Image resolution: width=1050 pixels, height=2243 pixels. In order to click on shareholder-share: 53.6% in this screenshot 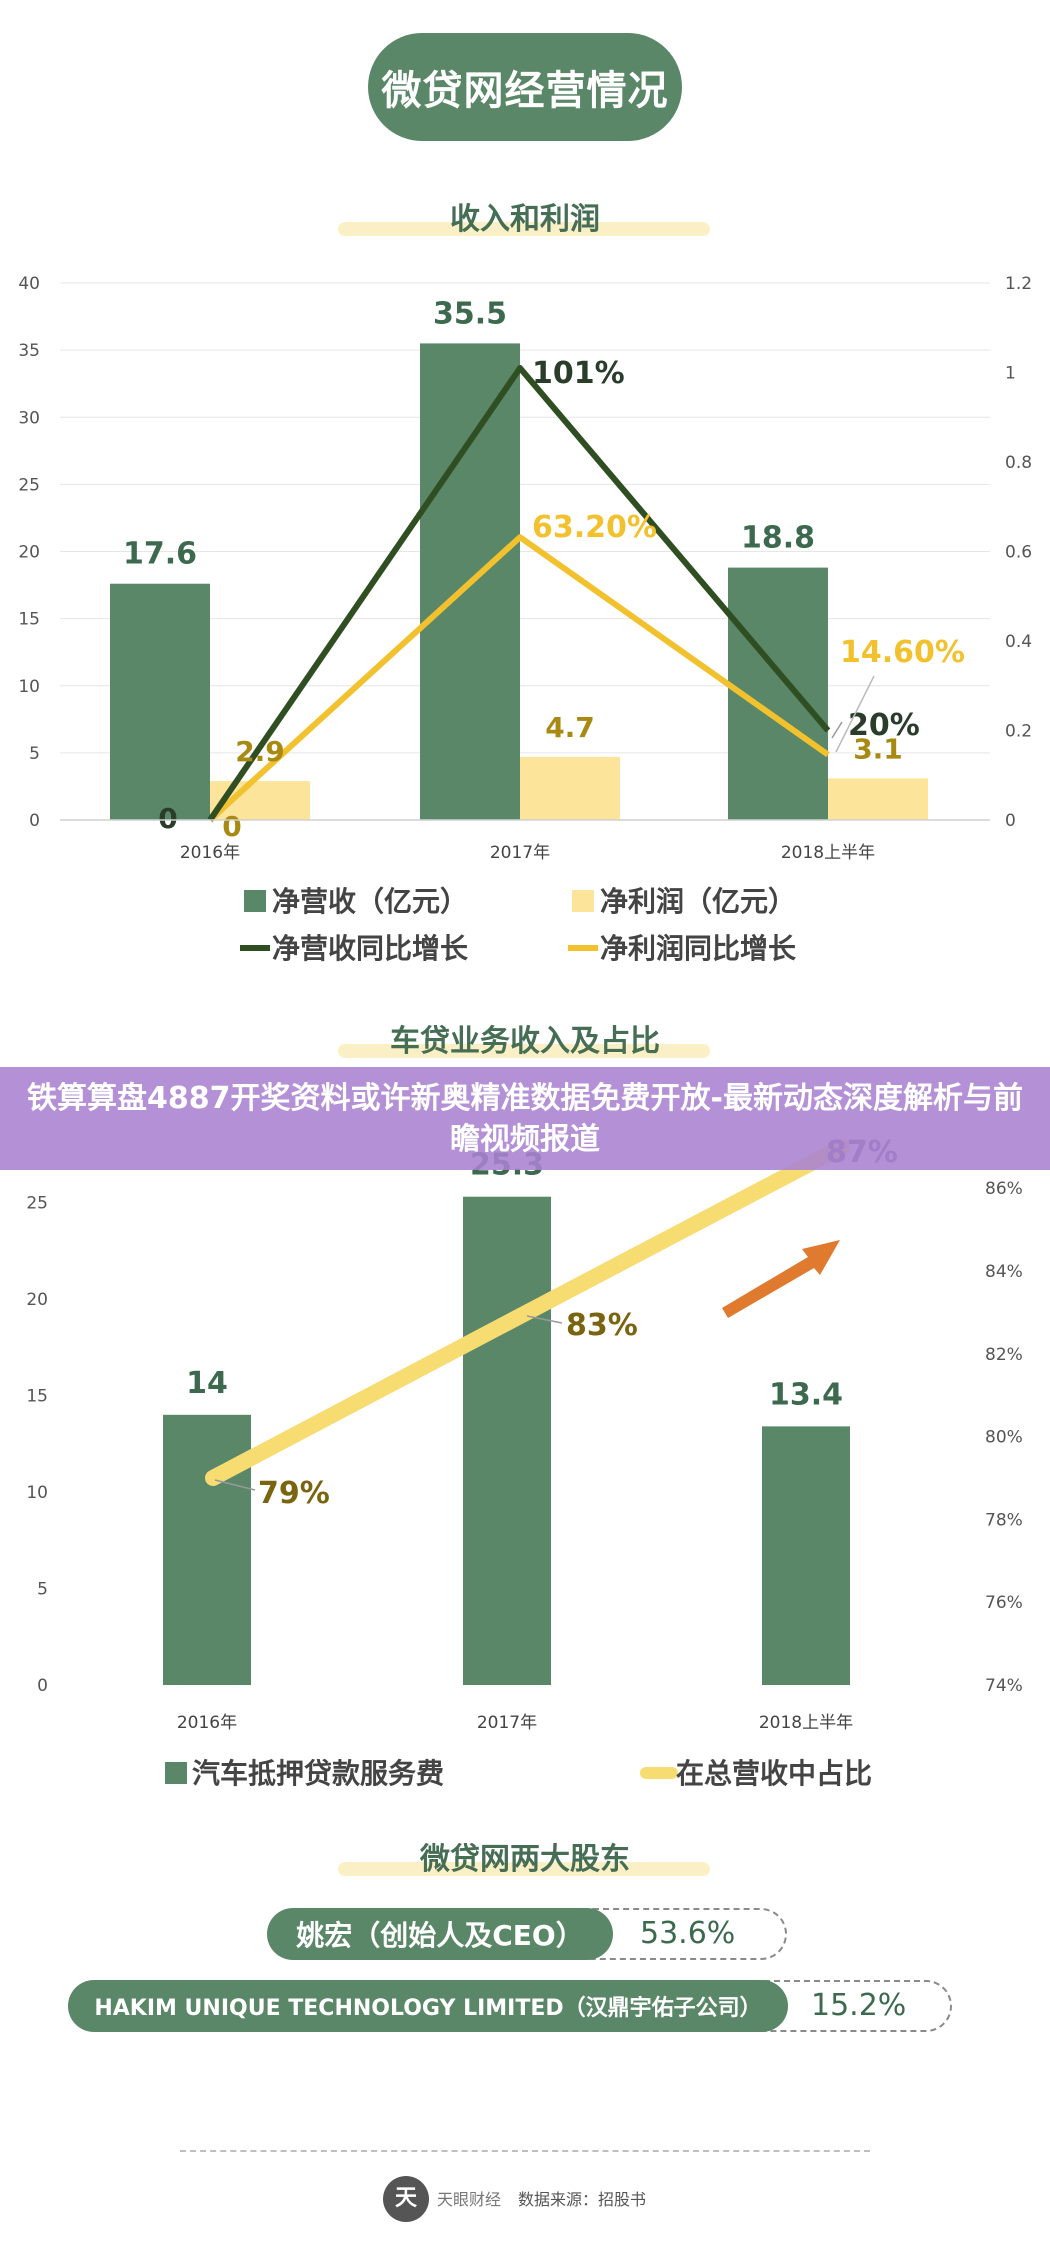, I will do `click(688, 1933)`.